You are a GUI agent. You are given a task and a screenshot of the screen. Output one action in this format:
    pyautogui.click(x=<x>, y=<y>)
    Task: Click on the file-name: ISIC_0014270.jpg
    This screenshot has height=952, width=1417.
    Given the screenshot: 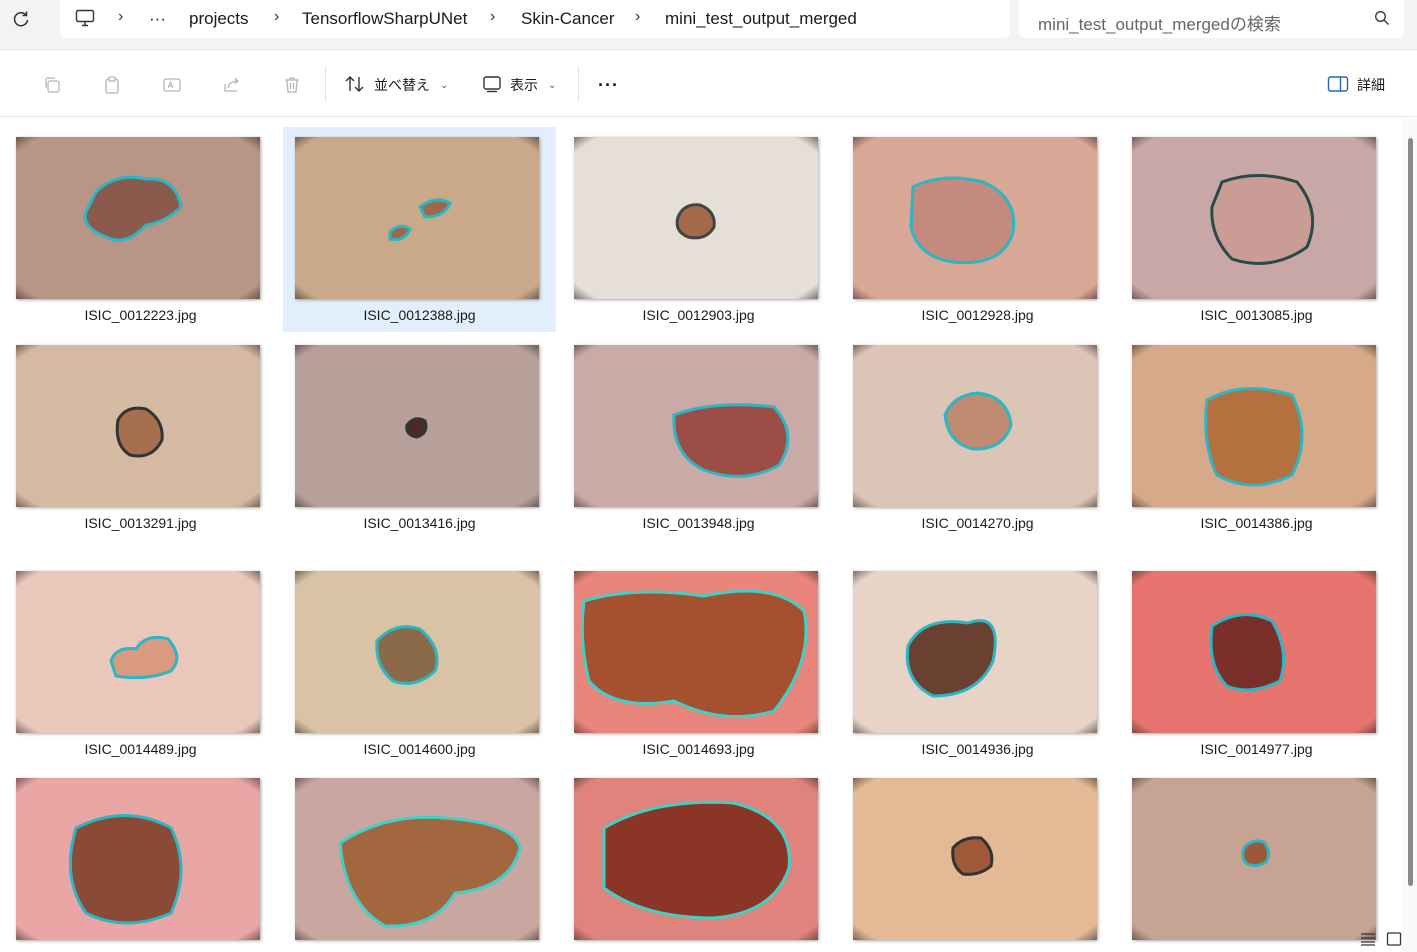 What is the action you would take?
    pyautogui.click(x=977, y=523)
    